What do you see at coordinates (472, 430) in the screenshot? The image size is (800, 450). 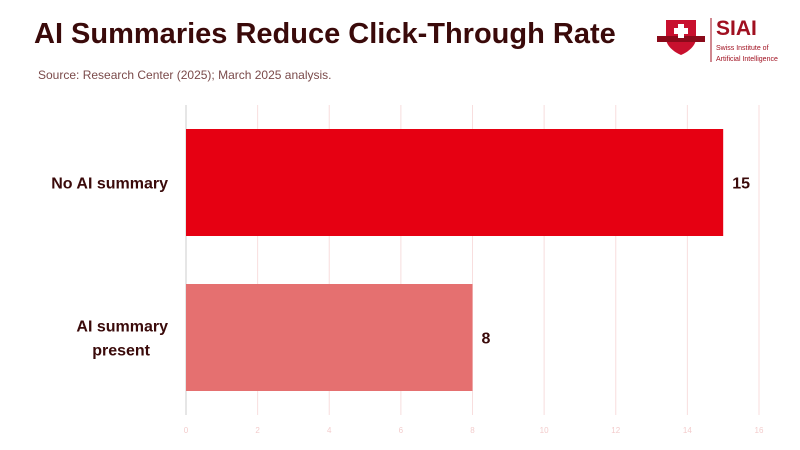 I see `x-tick-label: 8` at bounding box center [472, 430].